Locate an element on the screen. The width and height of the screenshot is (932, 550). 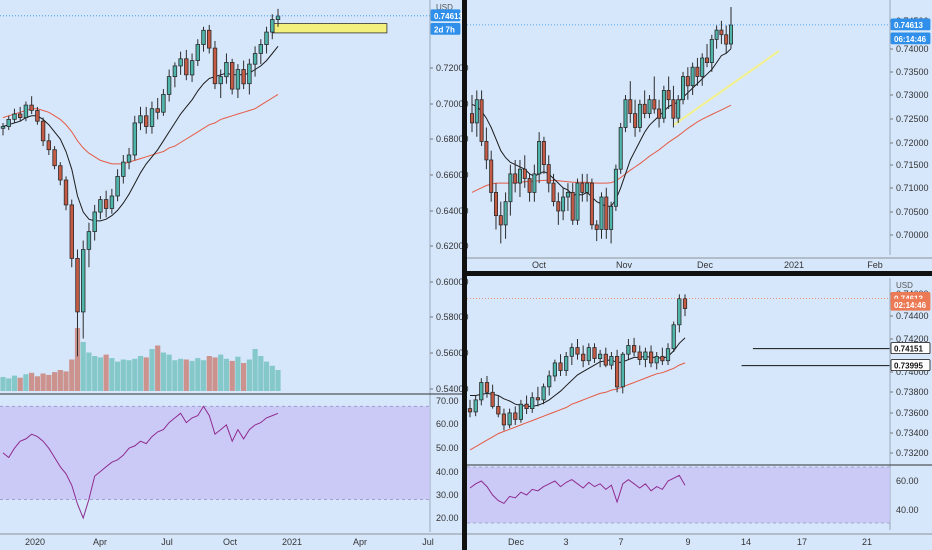
support-trendline is located at coordinates (726, 88).